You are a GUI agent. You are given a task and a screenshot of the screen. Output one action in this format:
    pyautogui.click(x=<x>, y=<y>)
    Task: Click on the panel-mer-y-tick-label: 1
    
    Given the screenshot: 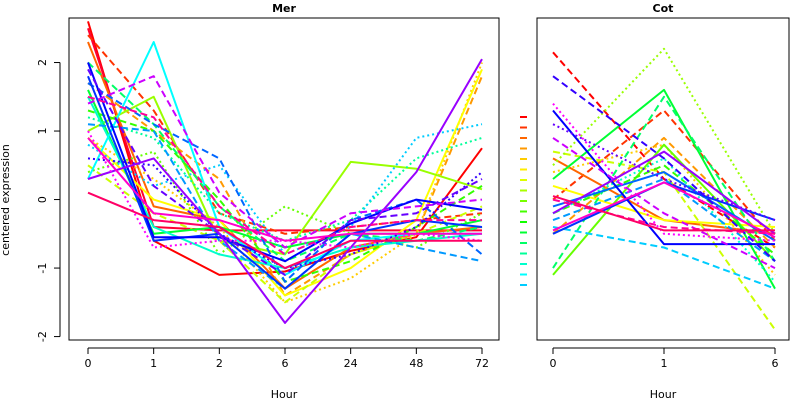 What is the action you would take?
    pyautogui.click(x=42, y=131)
    